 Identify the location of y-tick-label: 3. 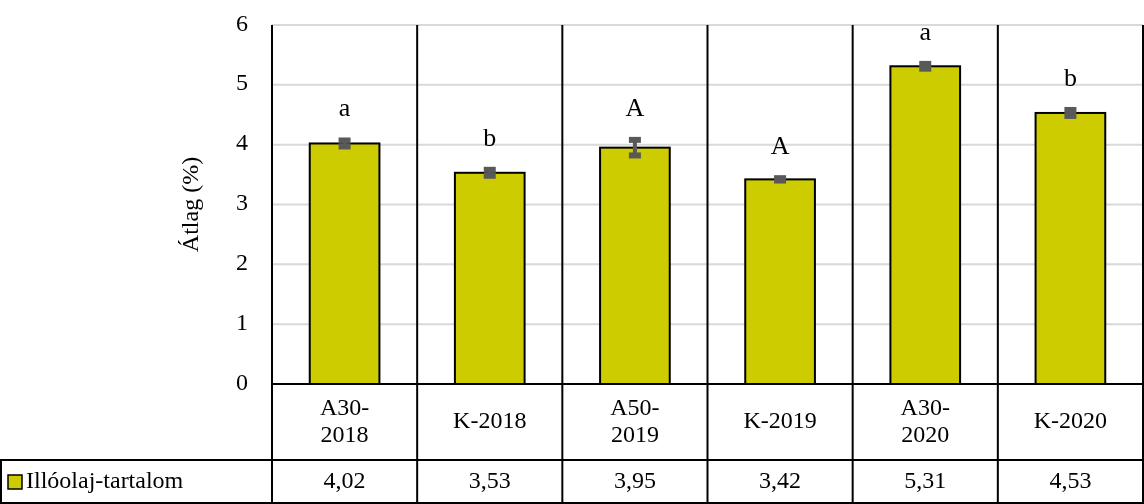
(242, 202).